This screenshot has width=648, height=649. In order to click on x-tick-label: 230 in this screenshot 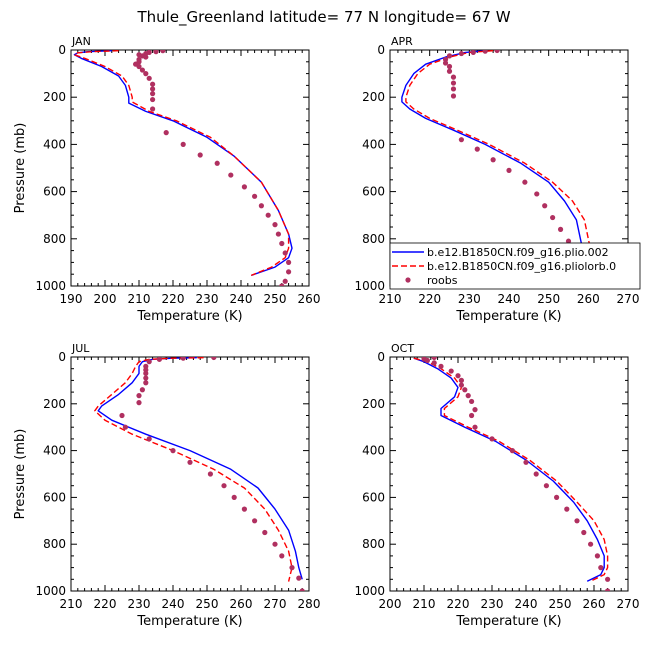, I will do `click(207, 299)`.